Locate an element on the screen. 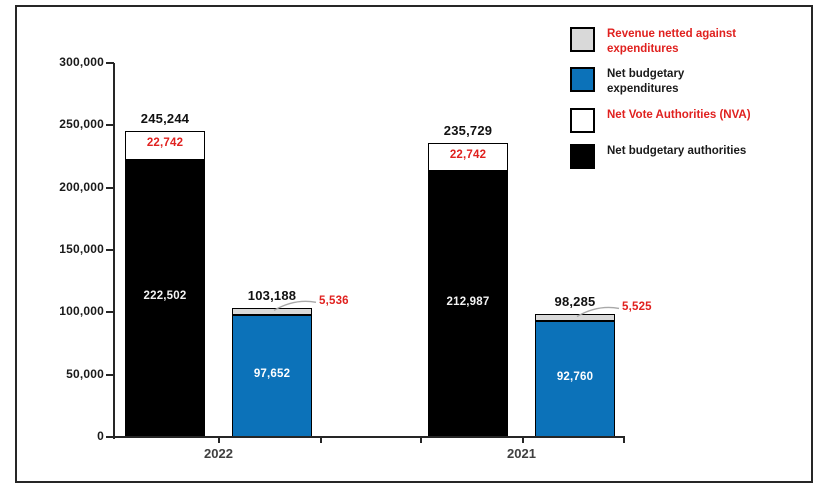 This screenshot has height=498, width=831. bar-segment-authorities-2021-net-vote-authorities-nva- is located at coordinates (468, 157).